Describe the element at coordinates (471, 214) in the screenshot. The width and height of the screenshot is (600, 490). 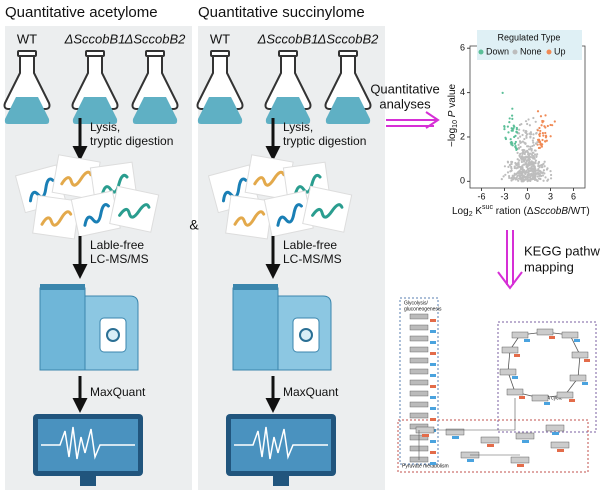
I see `x-label-part: 2` at that location.